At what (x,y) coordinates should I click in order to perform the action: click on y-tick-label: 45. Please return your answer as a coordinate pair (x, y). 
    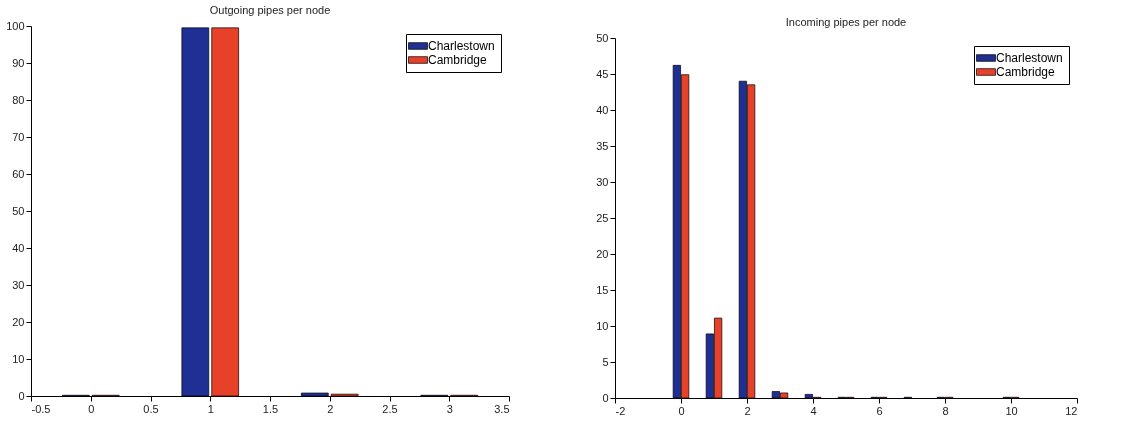
    Looking at the image, I should click on (602, 73).